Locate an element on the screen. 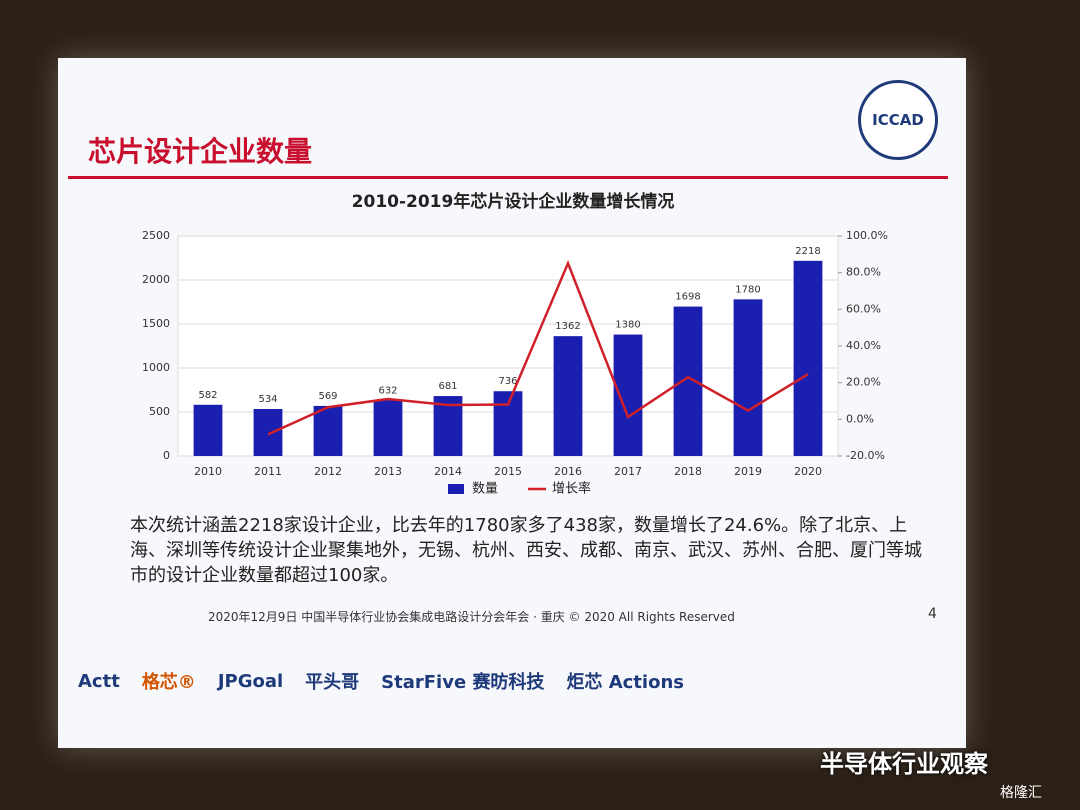 Image resolution: width=1080 pixels, height=810 pixels. legend-label: 增长率 is located at coordinates (571, 489).